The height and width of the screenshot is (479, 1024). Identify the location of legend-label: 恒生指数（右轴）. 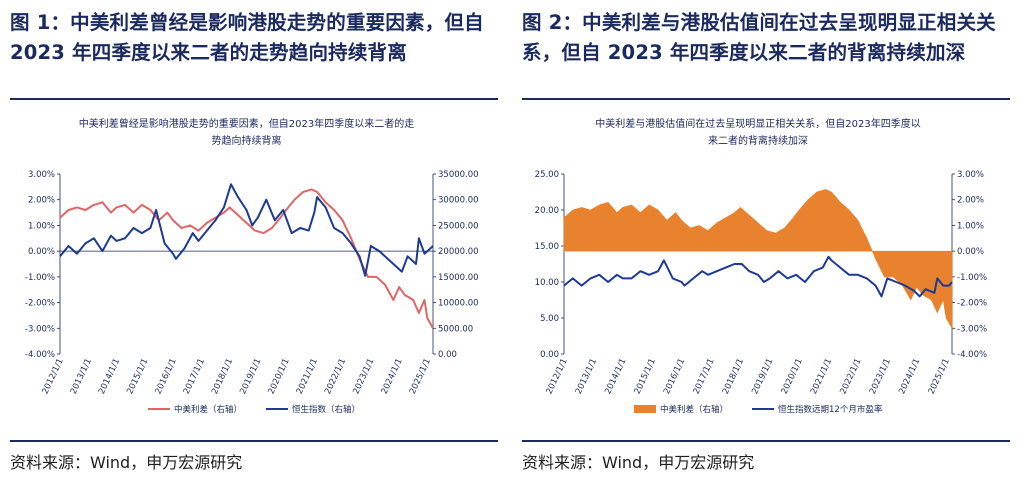
(326, 409).